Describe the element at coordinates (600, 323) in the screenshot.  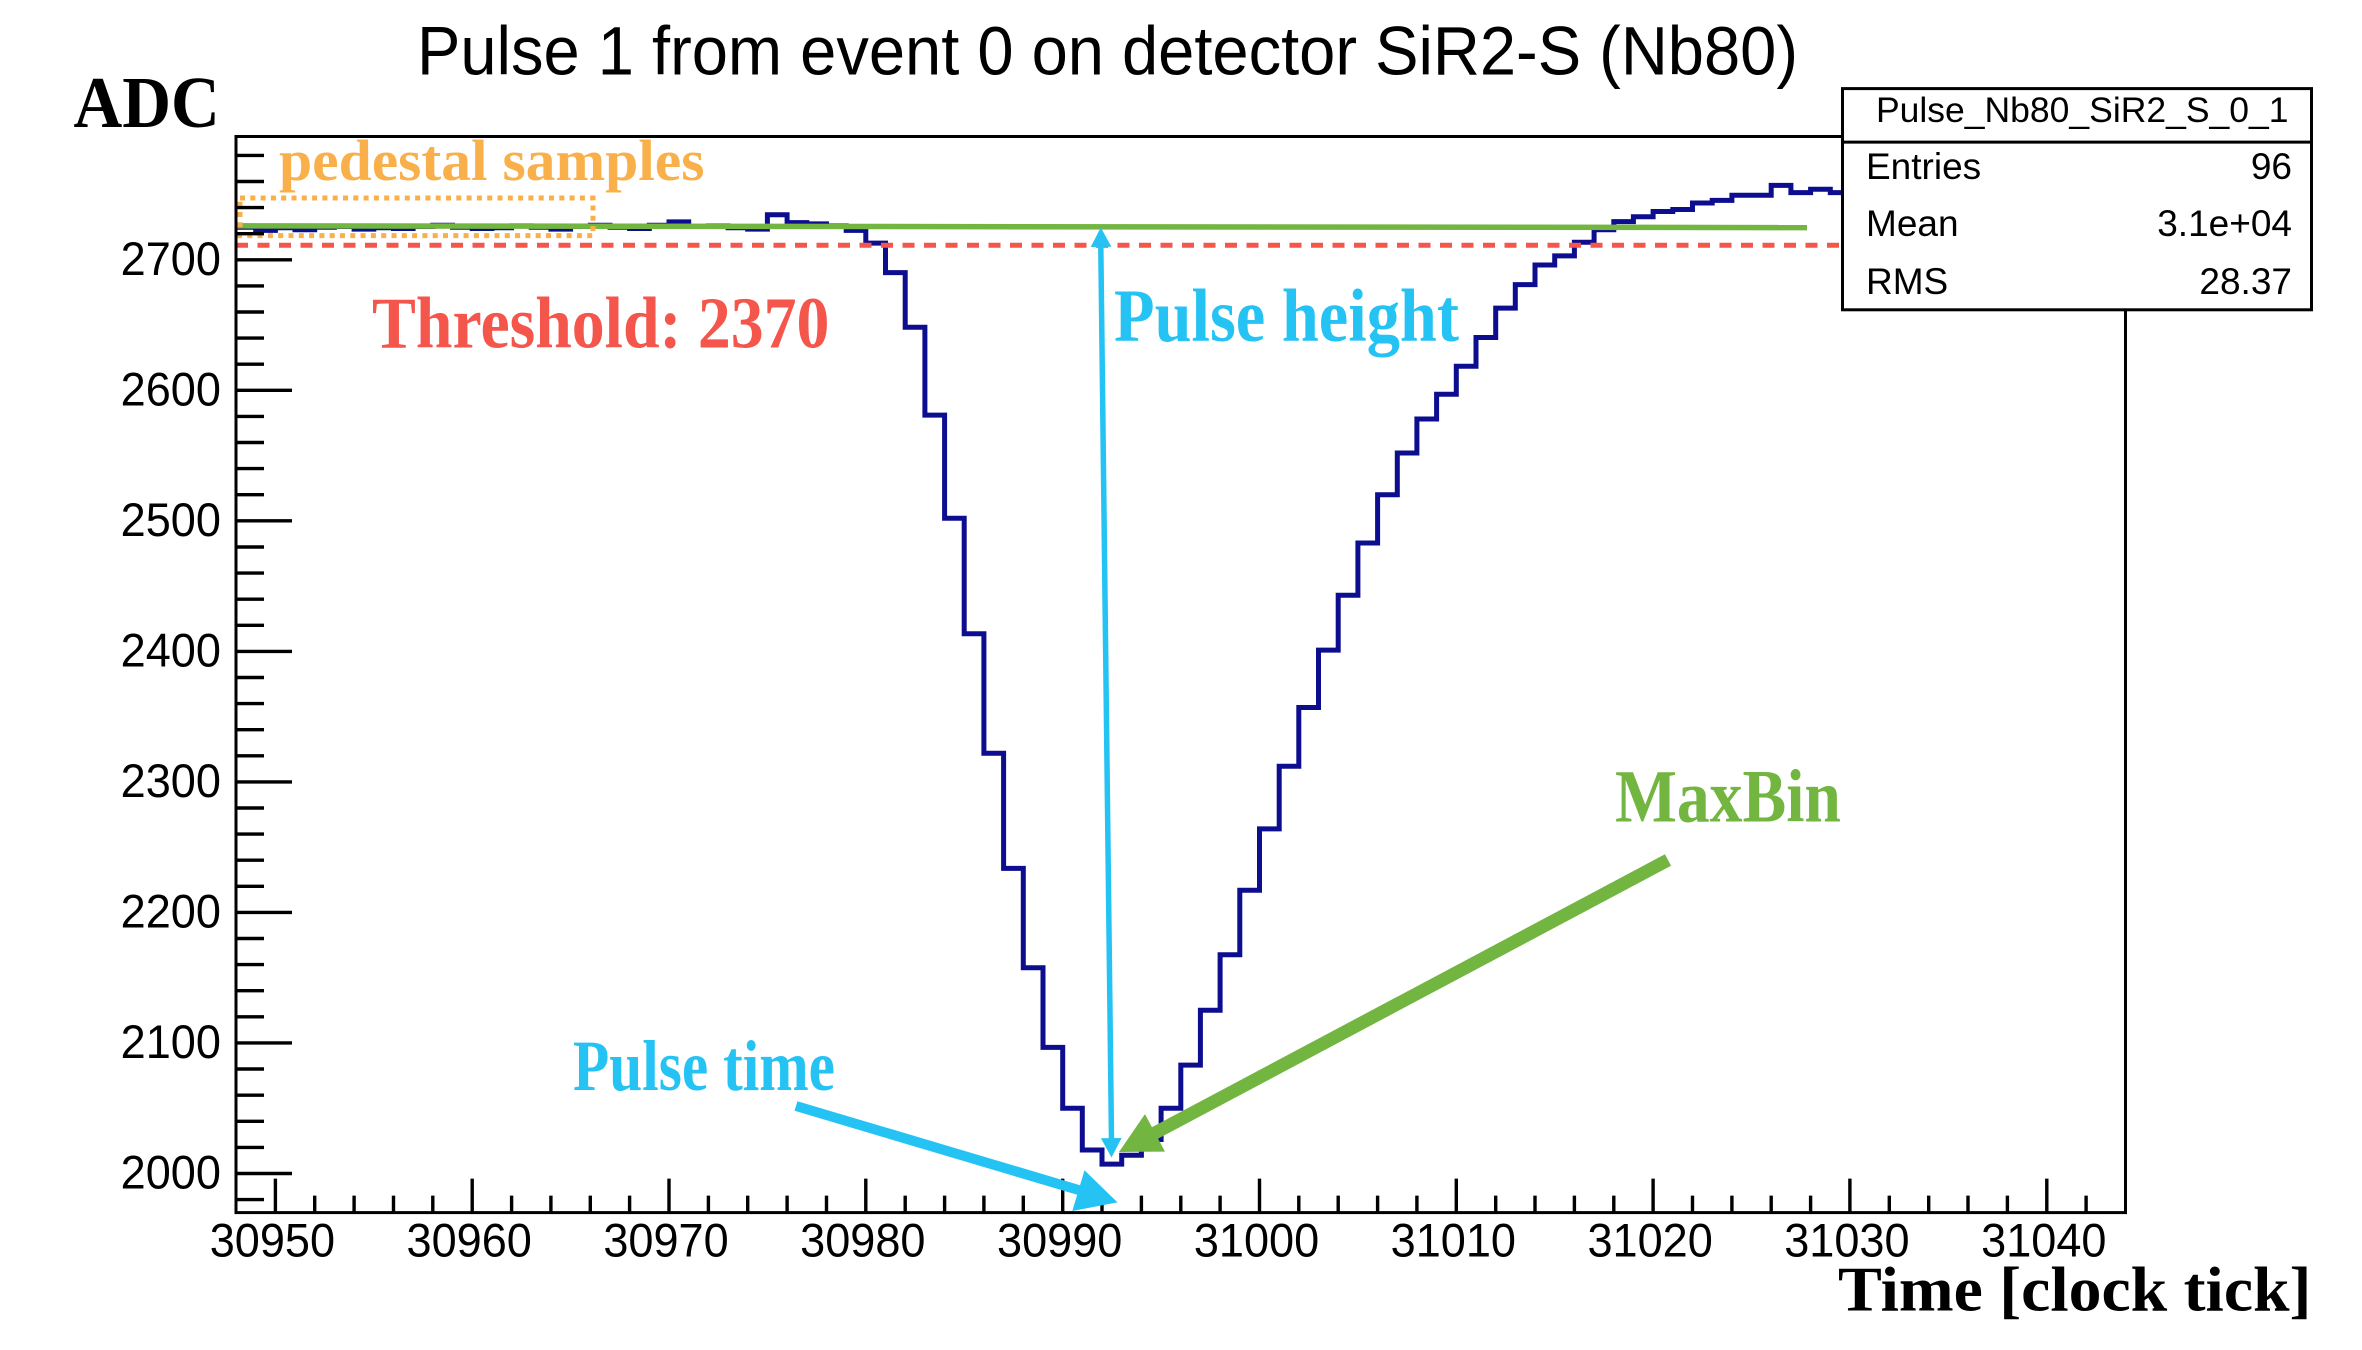
I see `svg-text: Threshold: 2370` at that location.